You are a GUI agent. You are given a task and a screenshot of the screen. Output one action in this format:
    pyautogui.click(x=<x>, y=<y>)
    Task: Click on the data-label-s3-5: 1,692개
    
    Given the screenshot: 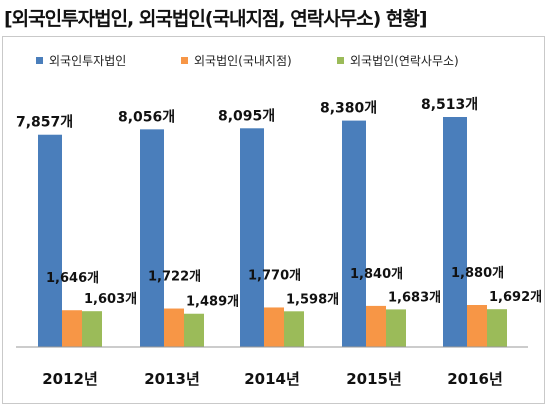 What is the action you would take?
    pyautogui.click(x=515, y=297)
    